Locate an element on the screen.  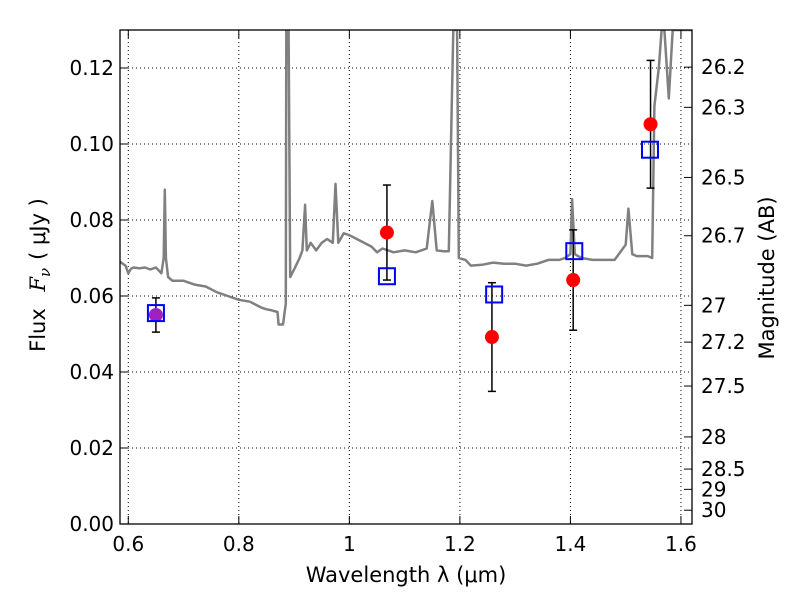
y-tick-label: 0.12 is located at coordinates (91, 68).